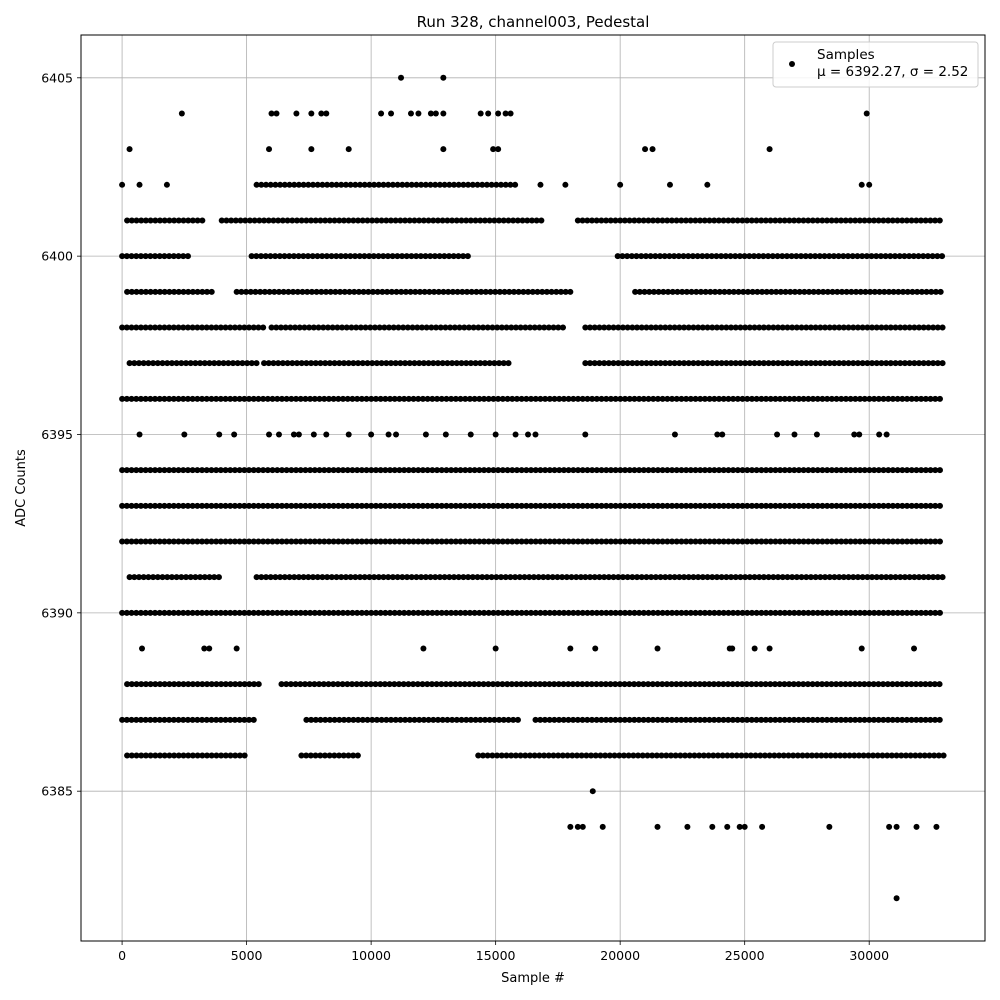 Image resolution: width=1000 pixels, height=1000 pixels. Describe the element at coordinates (533, 22) in the screenshot. I see `chart-title: Run 328, channel003, Pedestal` at that location.